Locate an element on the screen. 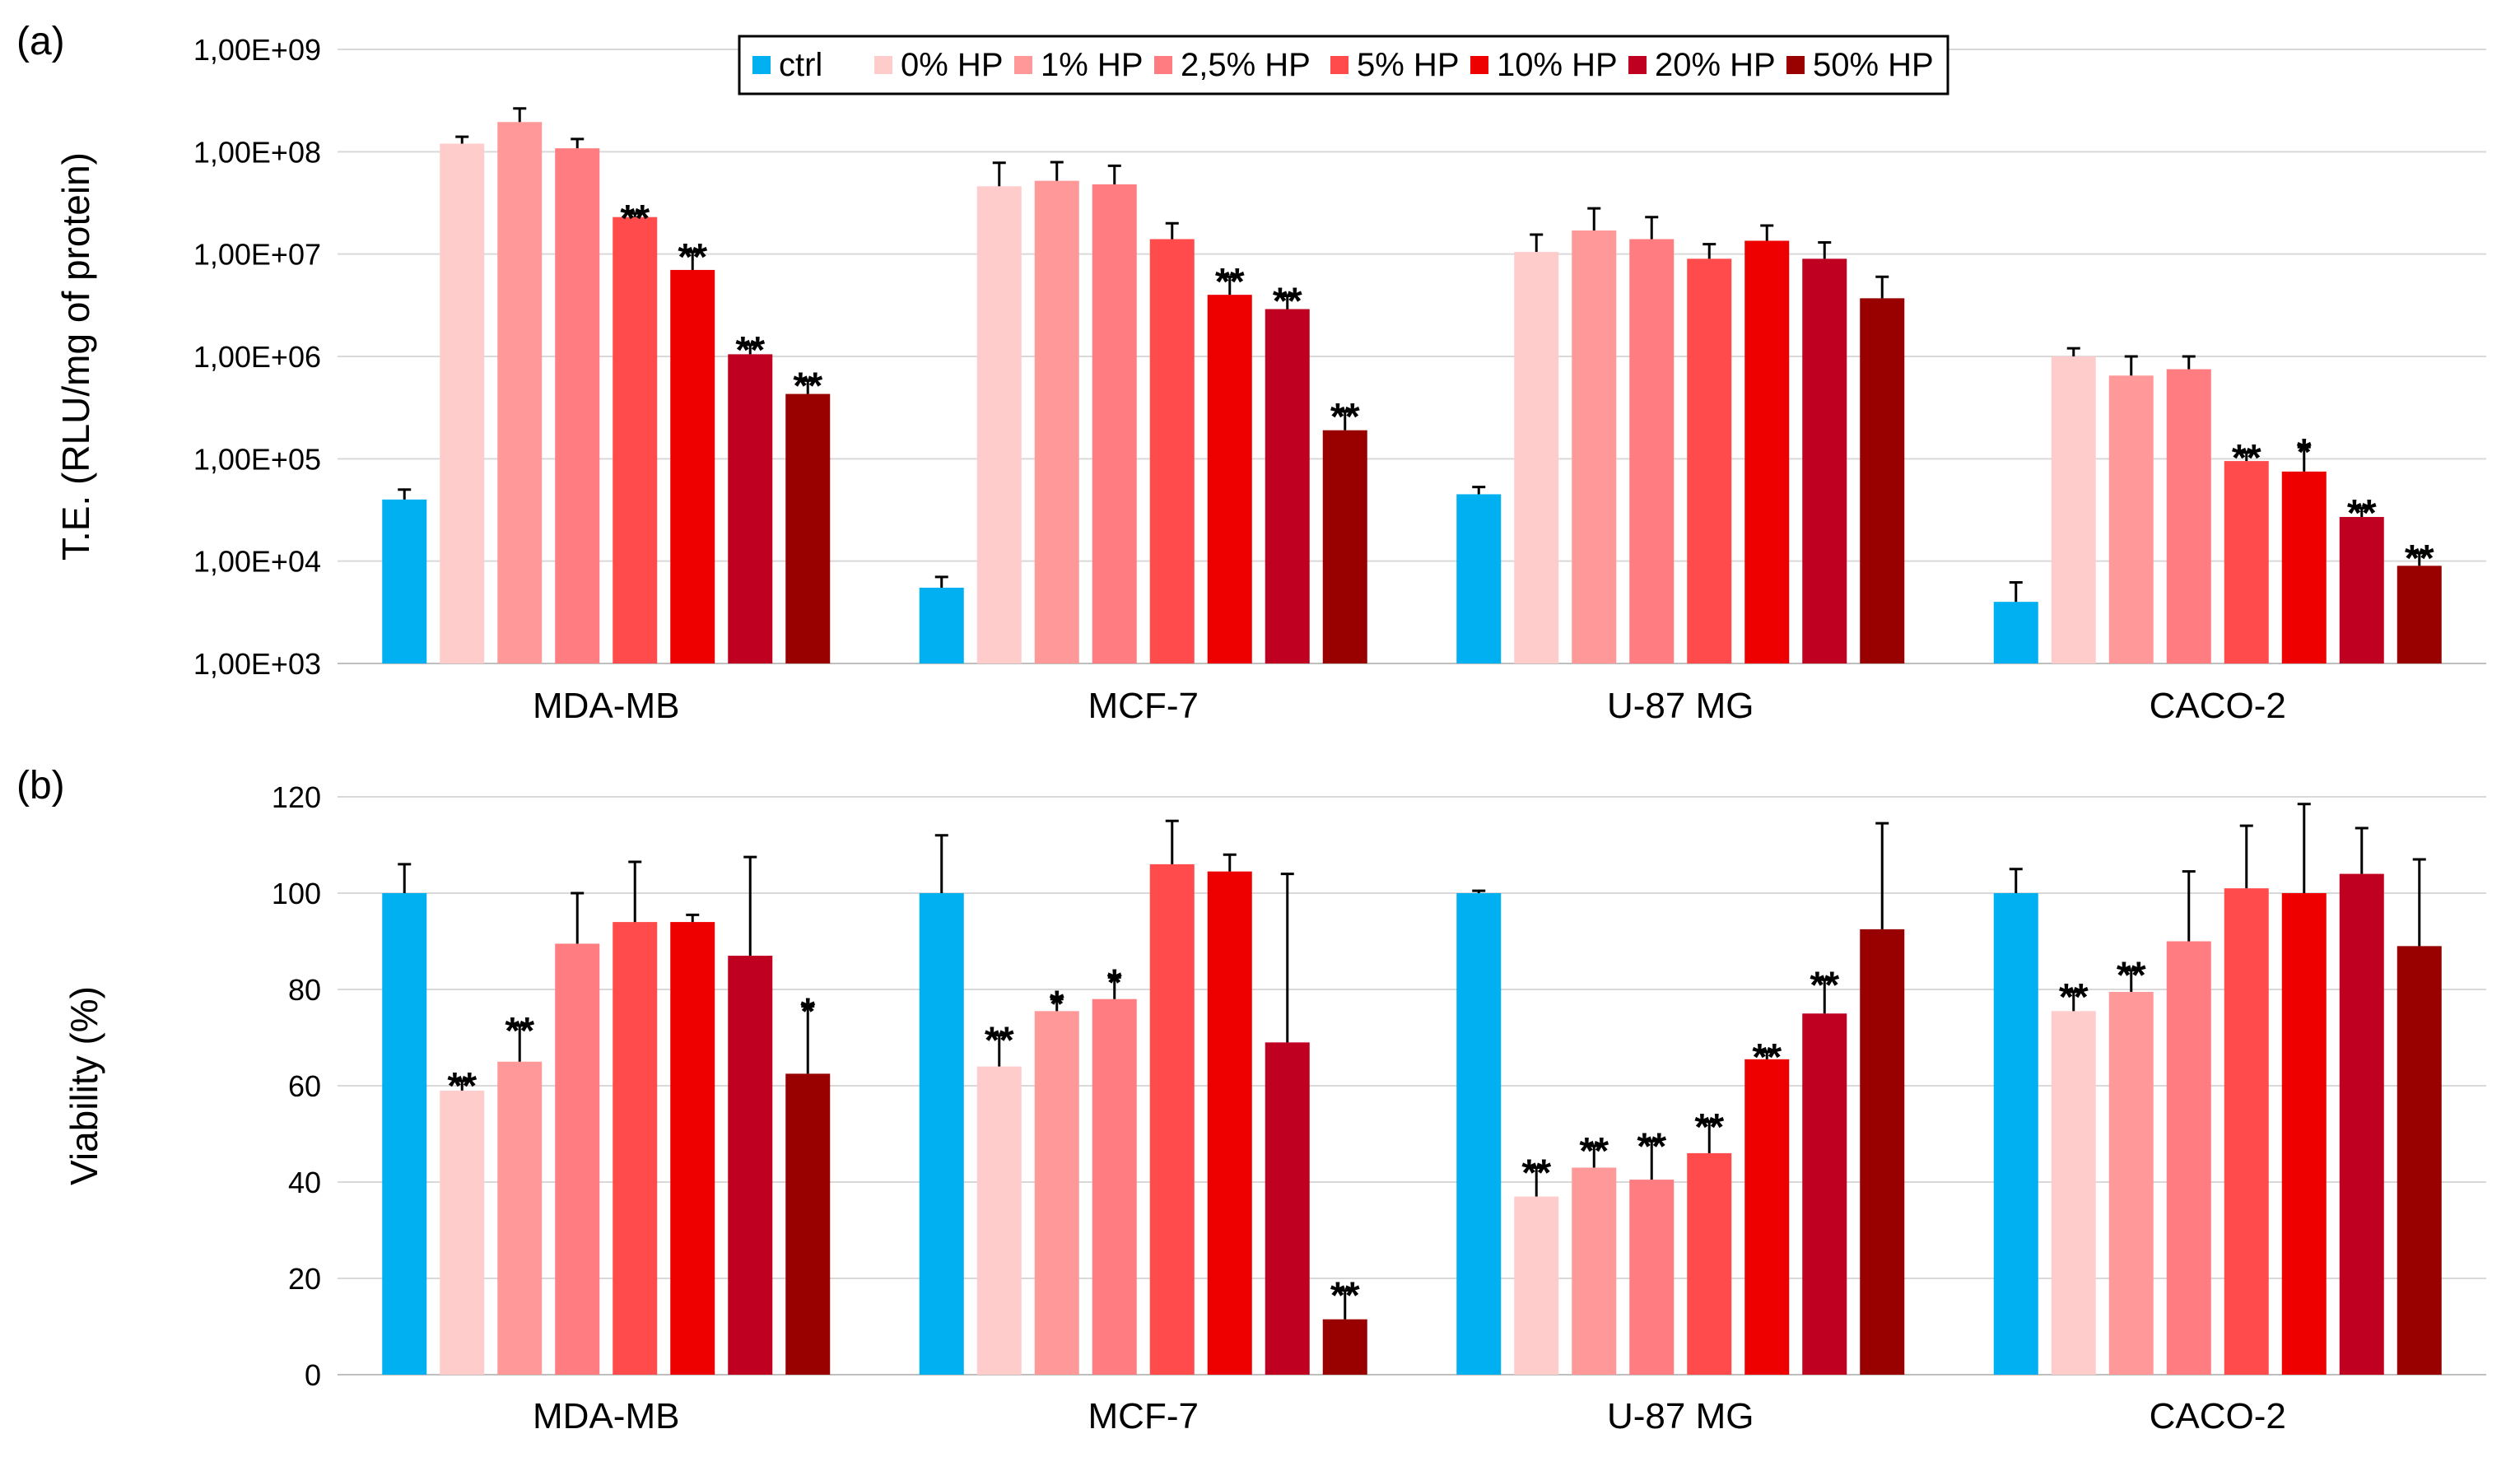  bar-mcf-7-1-hp is located at coordinates (1056, 1193).